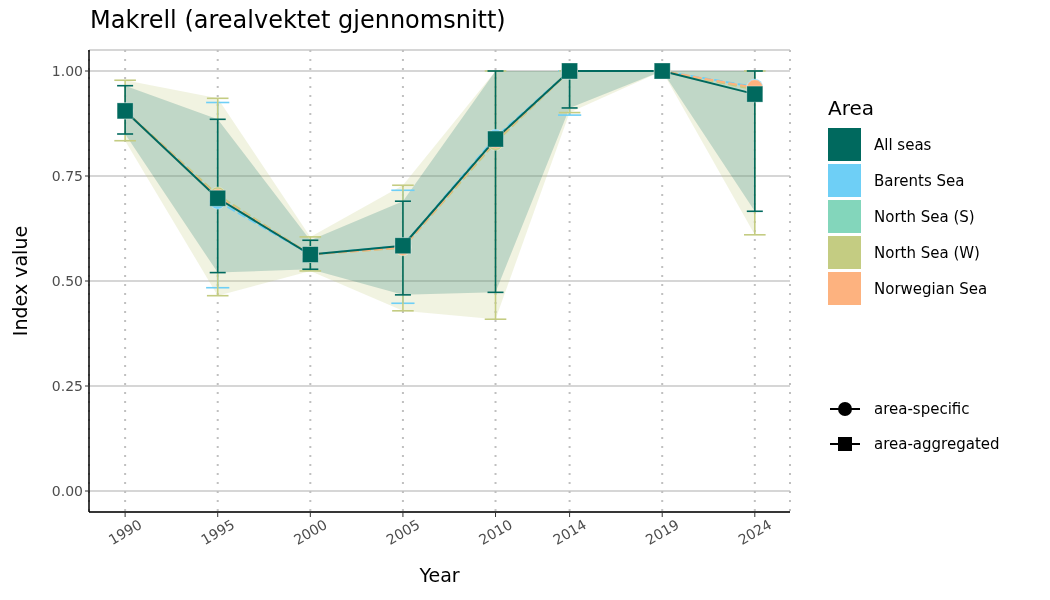 This screenshot has height=600, width=1050. I want to click on x-axis-title: Year, so click(439, 575).